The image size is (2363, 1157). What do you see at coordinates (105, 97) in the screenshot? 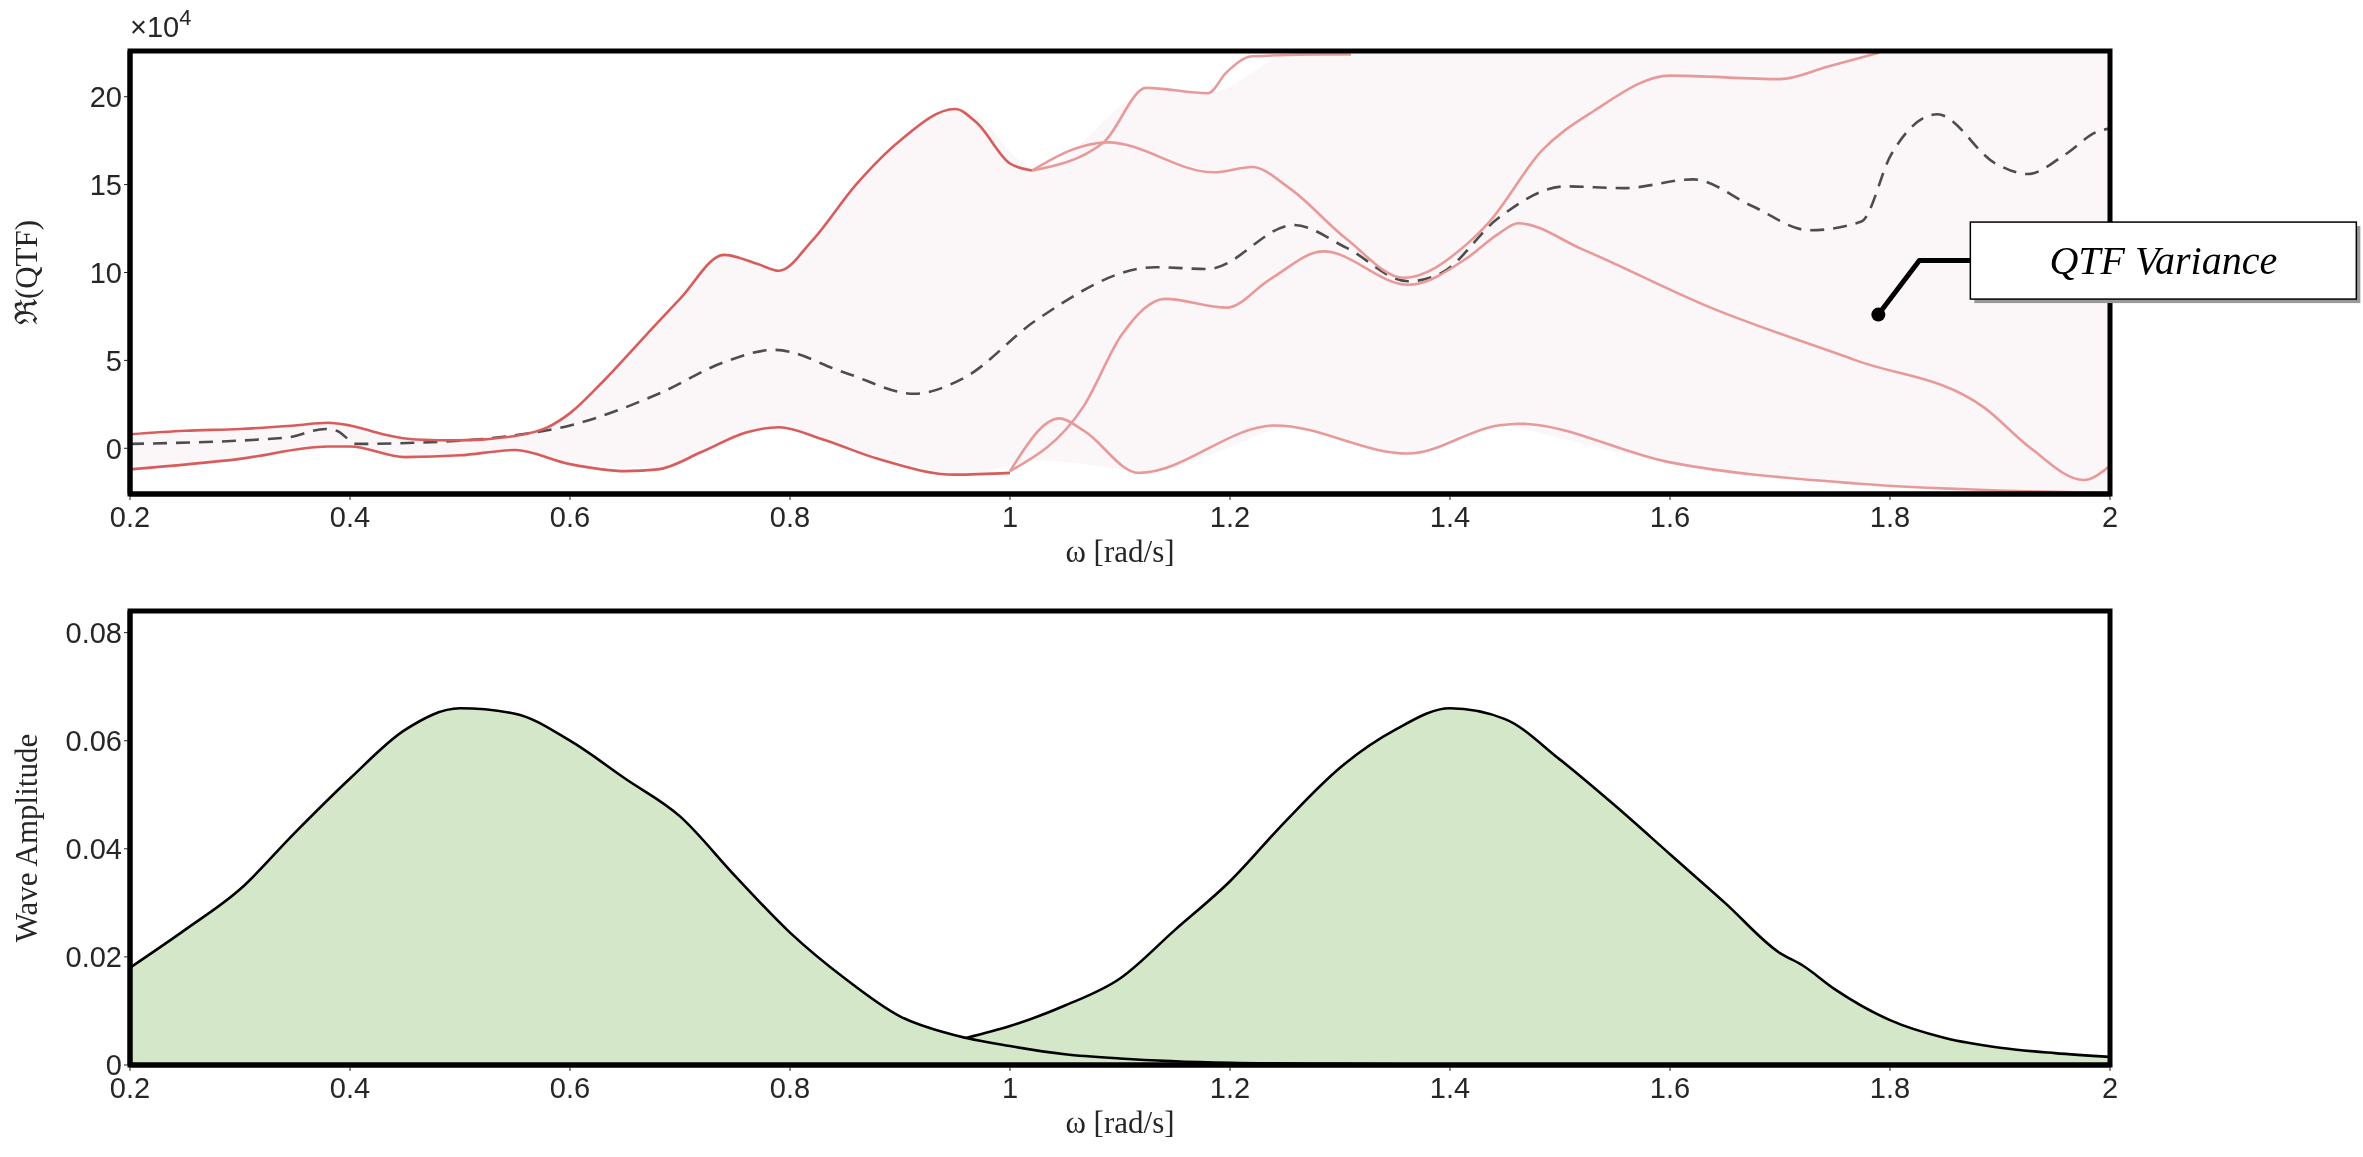
I see `y-tick-label: 20` at bounding box center [105, 97].